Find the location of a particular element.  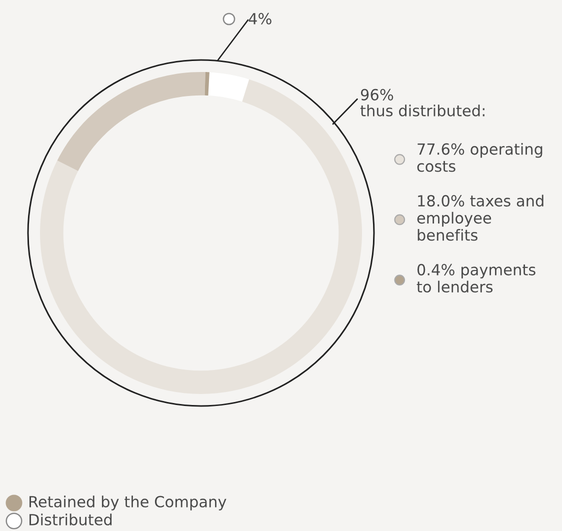

legend-label: 18.0% taxes and employee benefits is located at coordinates (480, 217).